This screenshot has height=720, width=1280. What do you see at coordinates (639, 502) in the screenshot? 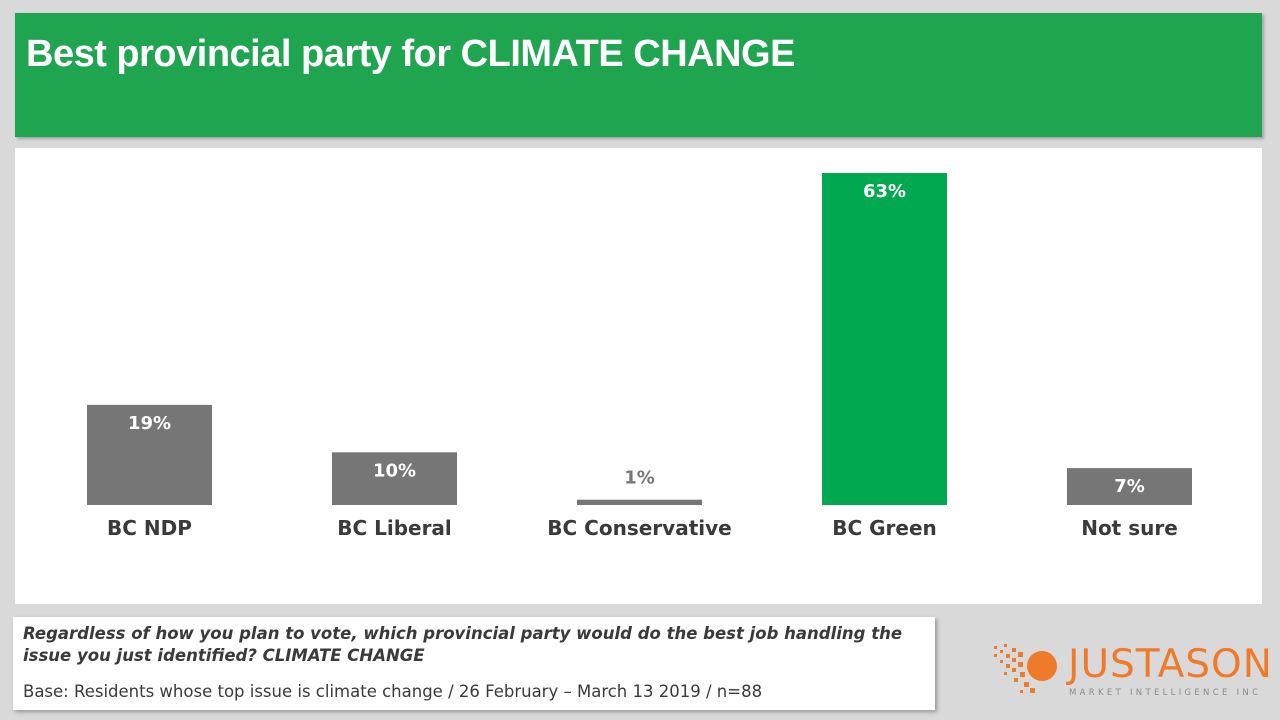
I see `bar-bc-conservative` at bounding box center [639, 502].